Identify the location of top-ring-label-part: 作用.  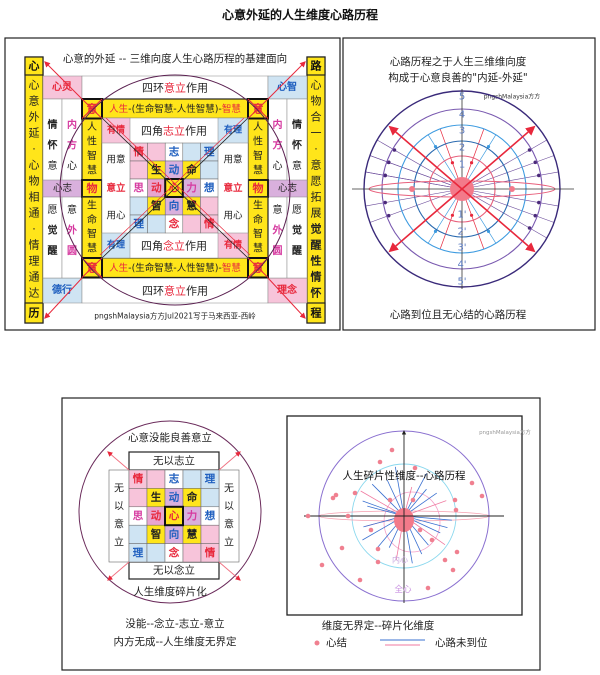
(197, 87).